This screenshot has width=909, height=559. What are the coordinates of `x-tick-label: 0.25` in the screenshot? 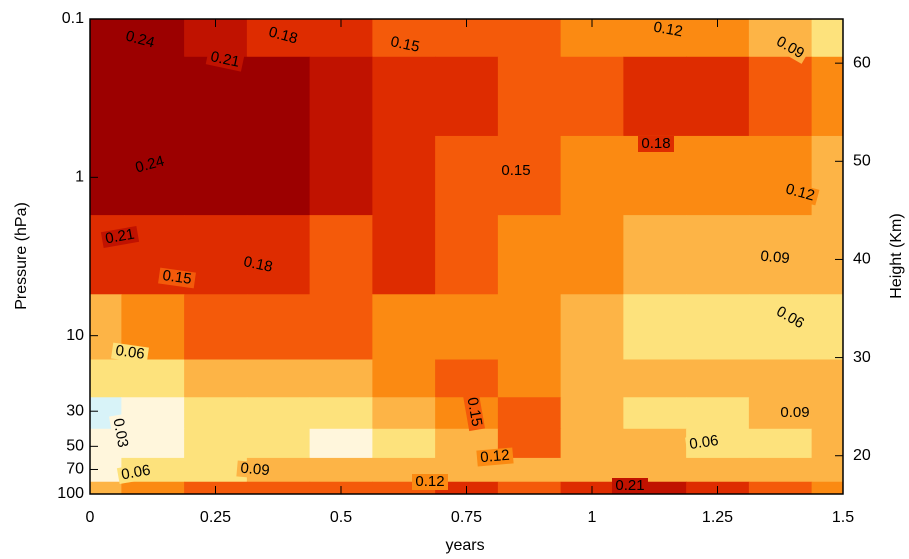 It's located at (215, 517).